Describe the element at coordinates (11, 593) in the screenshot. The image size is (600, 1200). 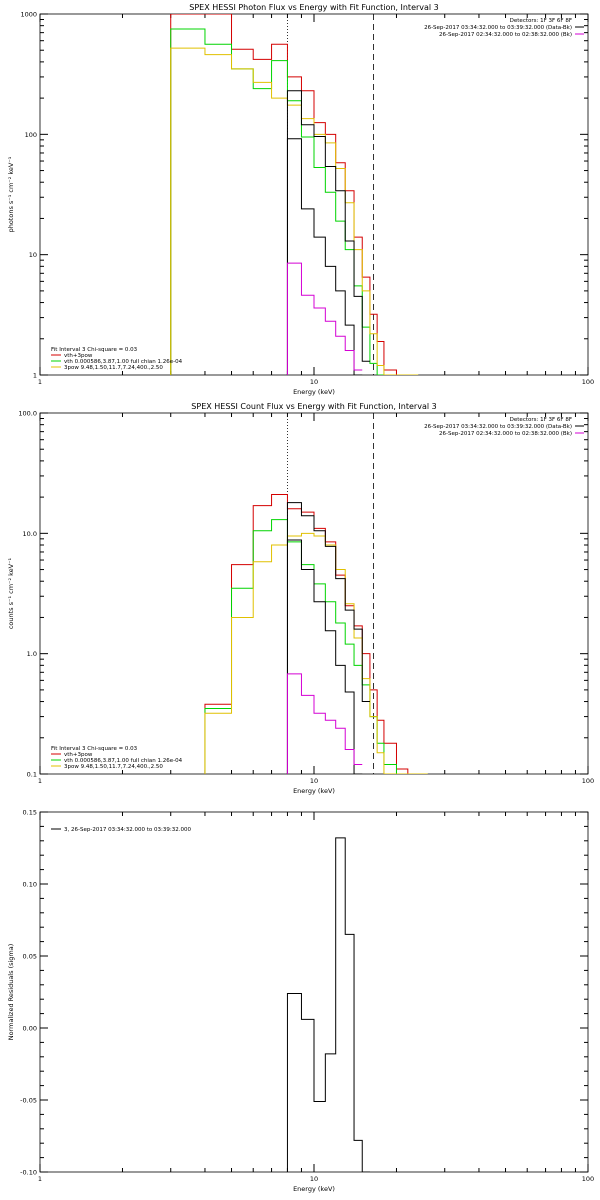
I see `y-axis-label: counts s⁻¹ cm⁻² keV⁻¹` at that location.